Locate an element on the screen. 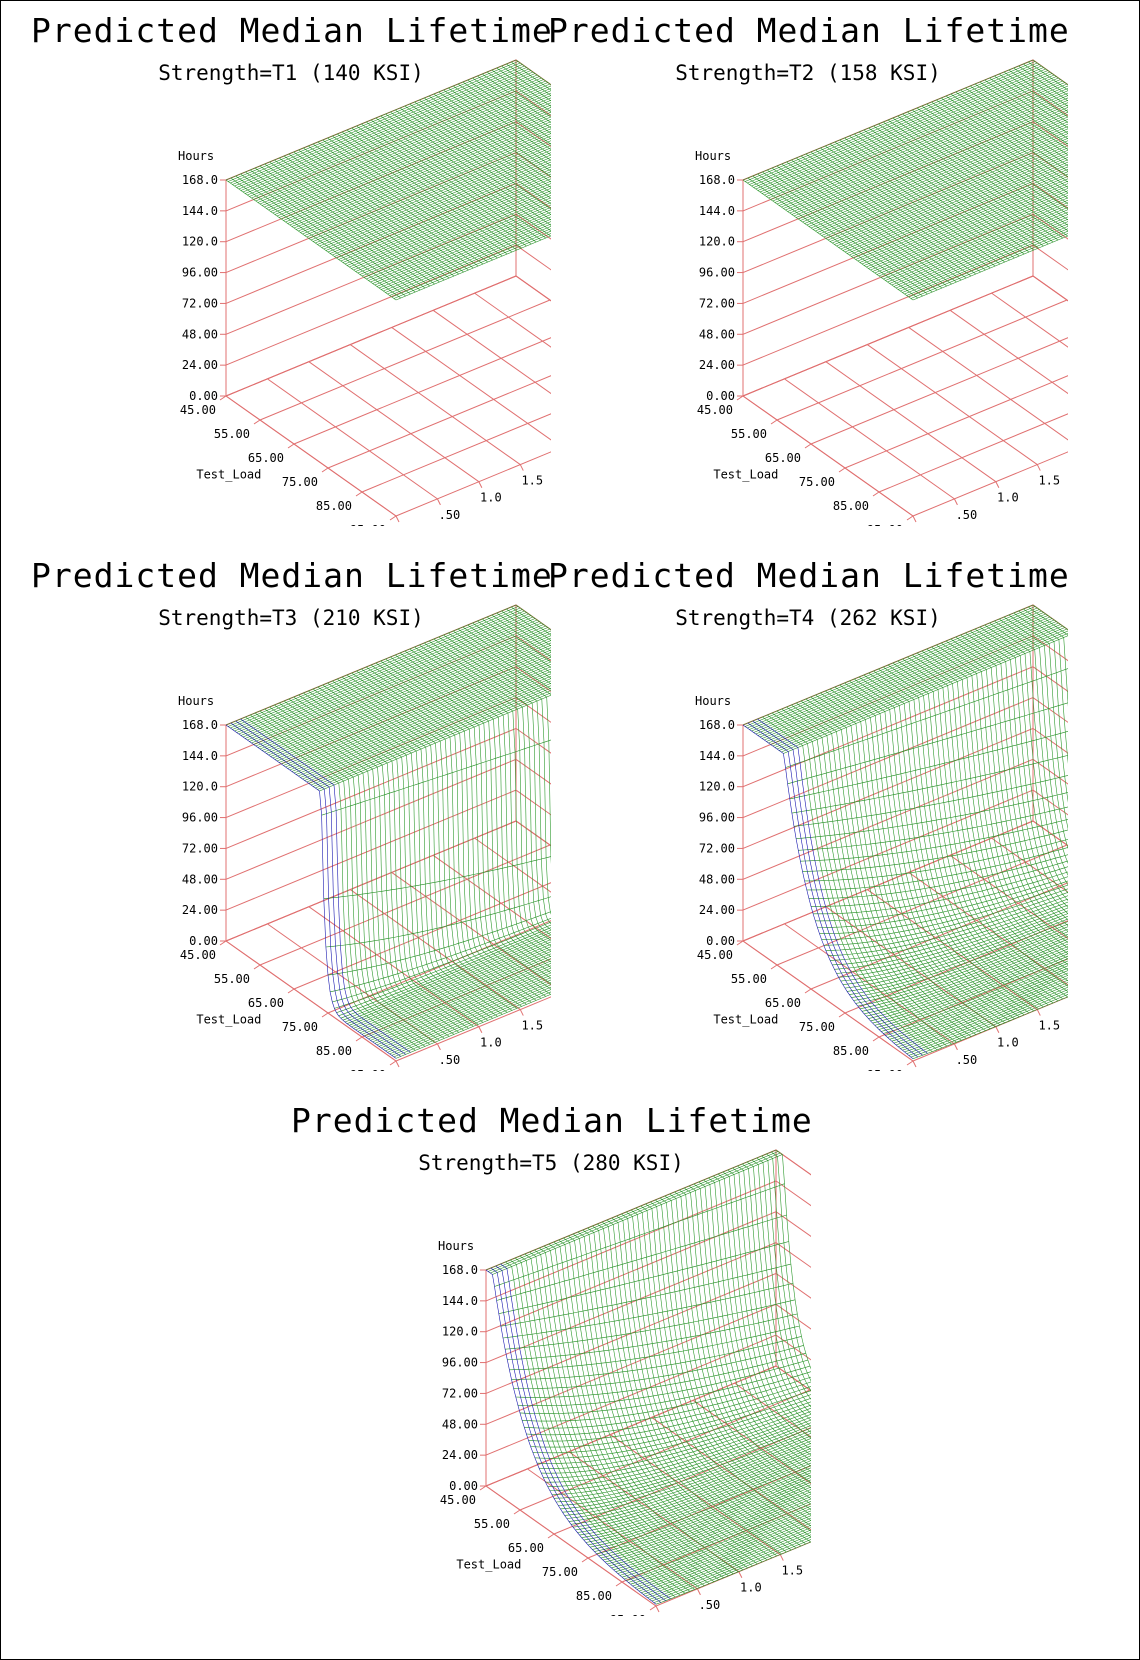 This screenshot has width=1140, height=1660. z-axis-label: Hours is located at coordinates (713, 156).